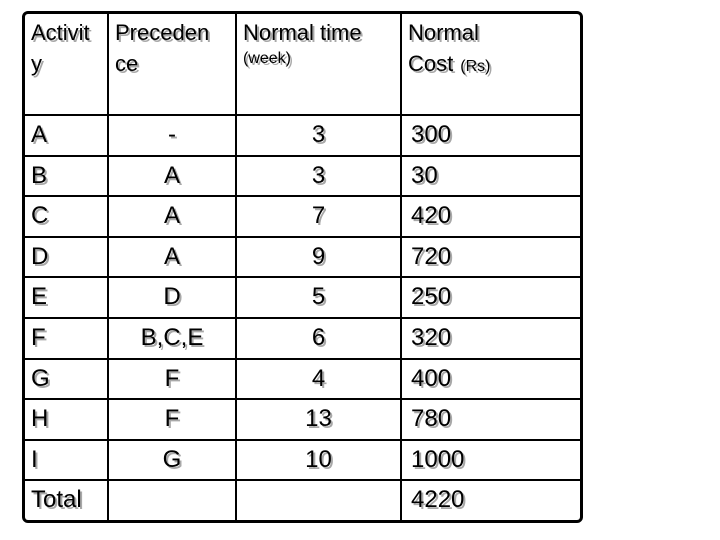 The width and height of the screenshot is (720, 540). I want to click on header-activity-label: Activit y, so click(60, 48).